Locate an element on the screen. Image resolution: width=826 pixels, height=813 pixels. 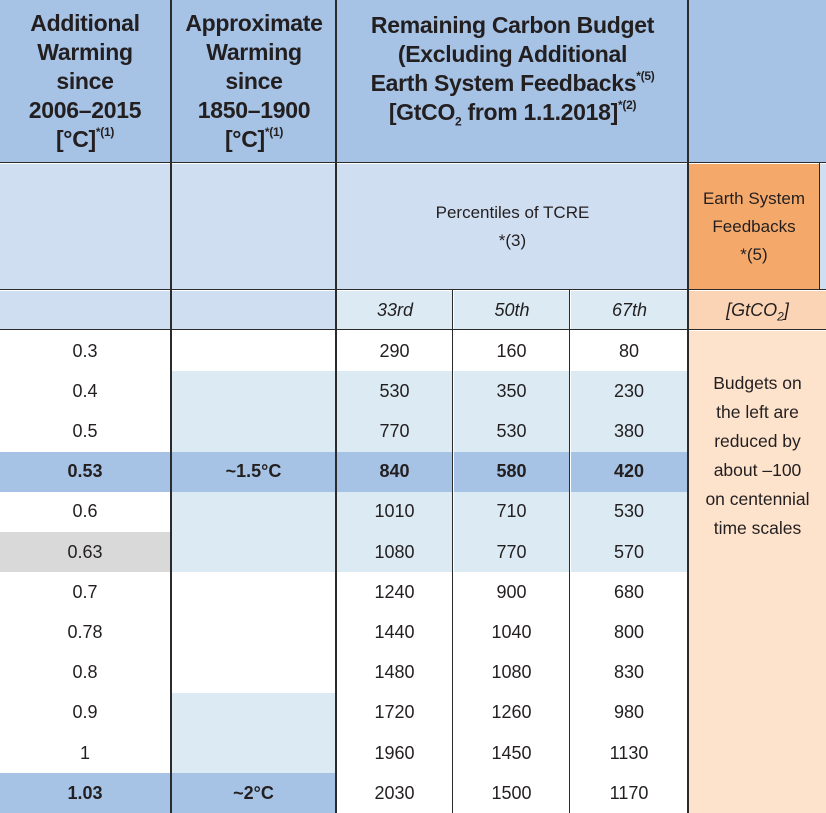
subheader-right-edge is located at coordinates (823, 227).